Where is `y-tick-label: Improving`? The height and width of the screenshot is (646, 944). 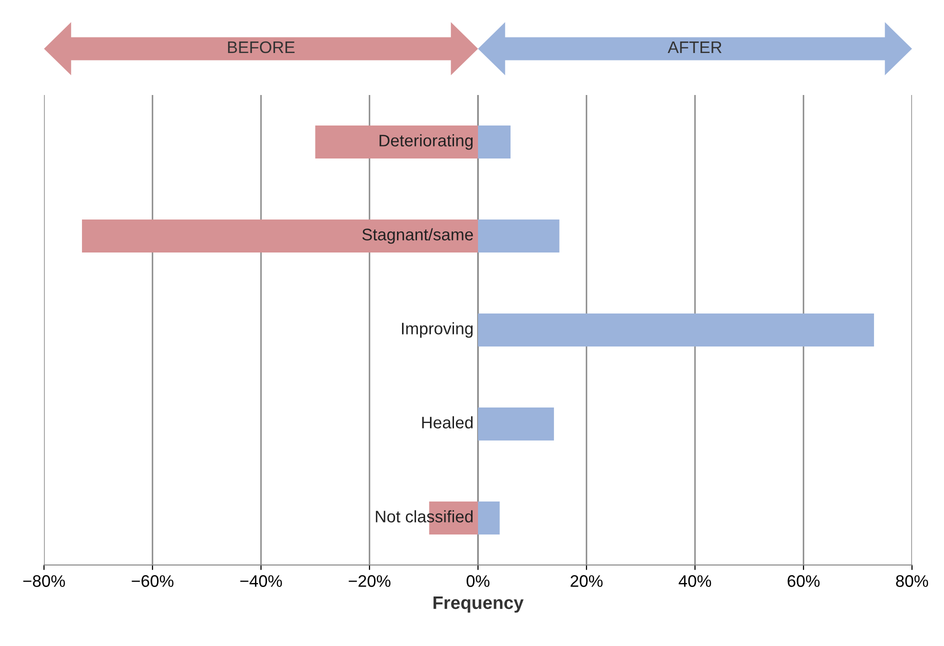
y-tick-label: Improving is located at coordinates (437, 330).